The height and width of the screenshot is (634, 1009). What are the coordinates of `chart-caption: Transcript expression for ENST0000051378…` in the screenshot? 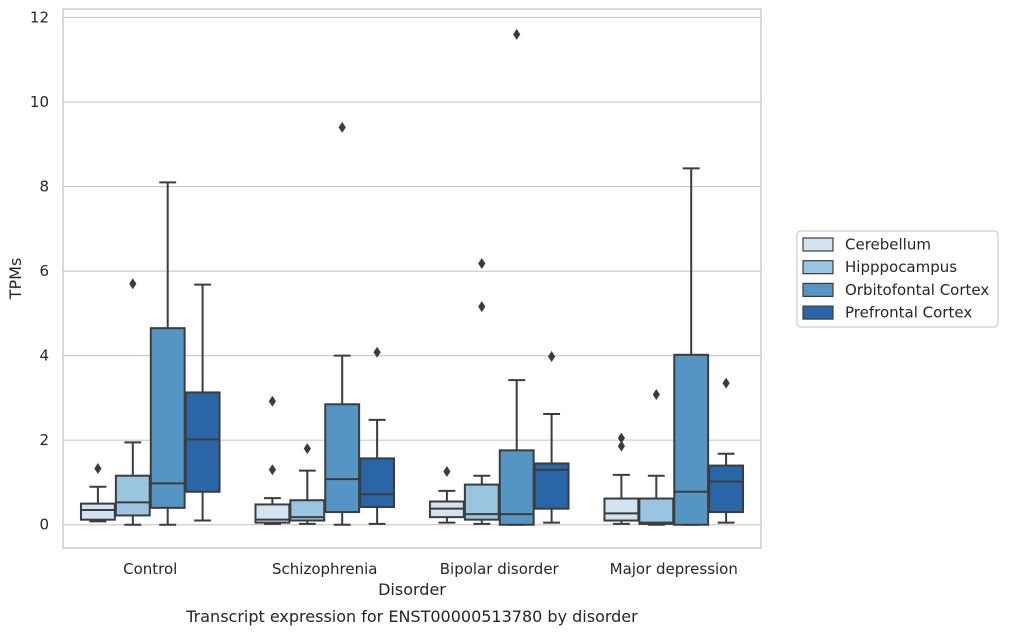 It's located at (411, 616).